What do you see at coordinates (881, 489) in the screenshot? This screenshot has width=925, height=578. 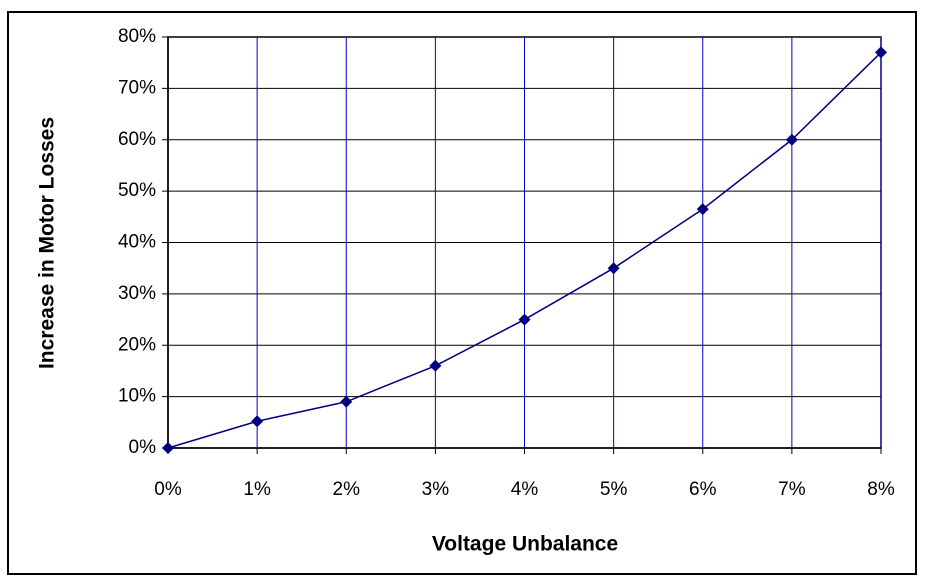 I see `x-tick-label: 8%` at bounding box center [881, 489].